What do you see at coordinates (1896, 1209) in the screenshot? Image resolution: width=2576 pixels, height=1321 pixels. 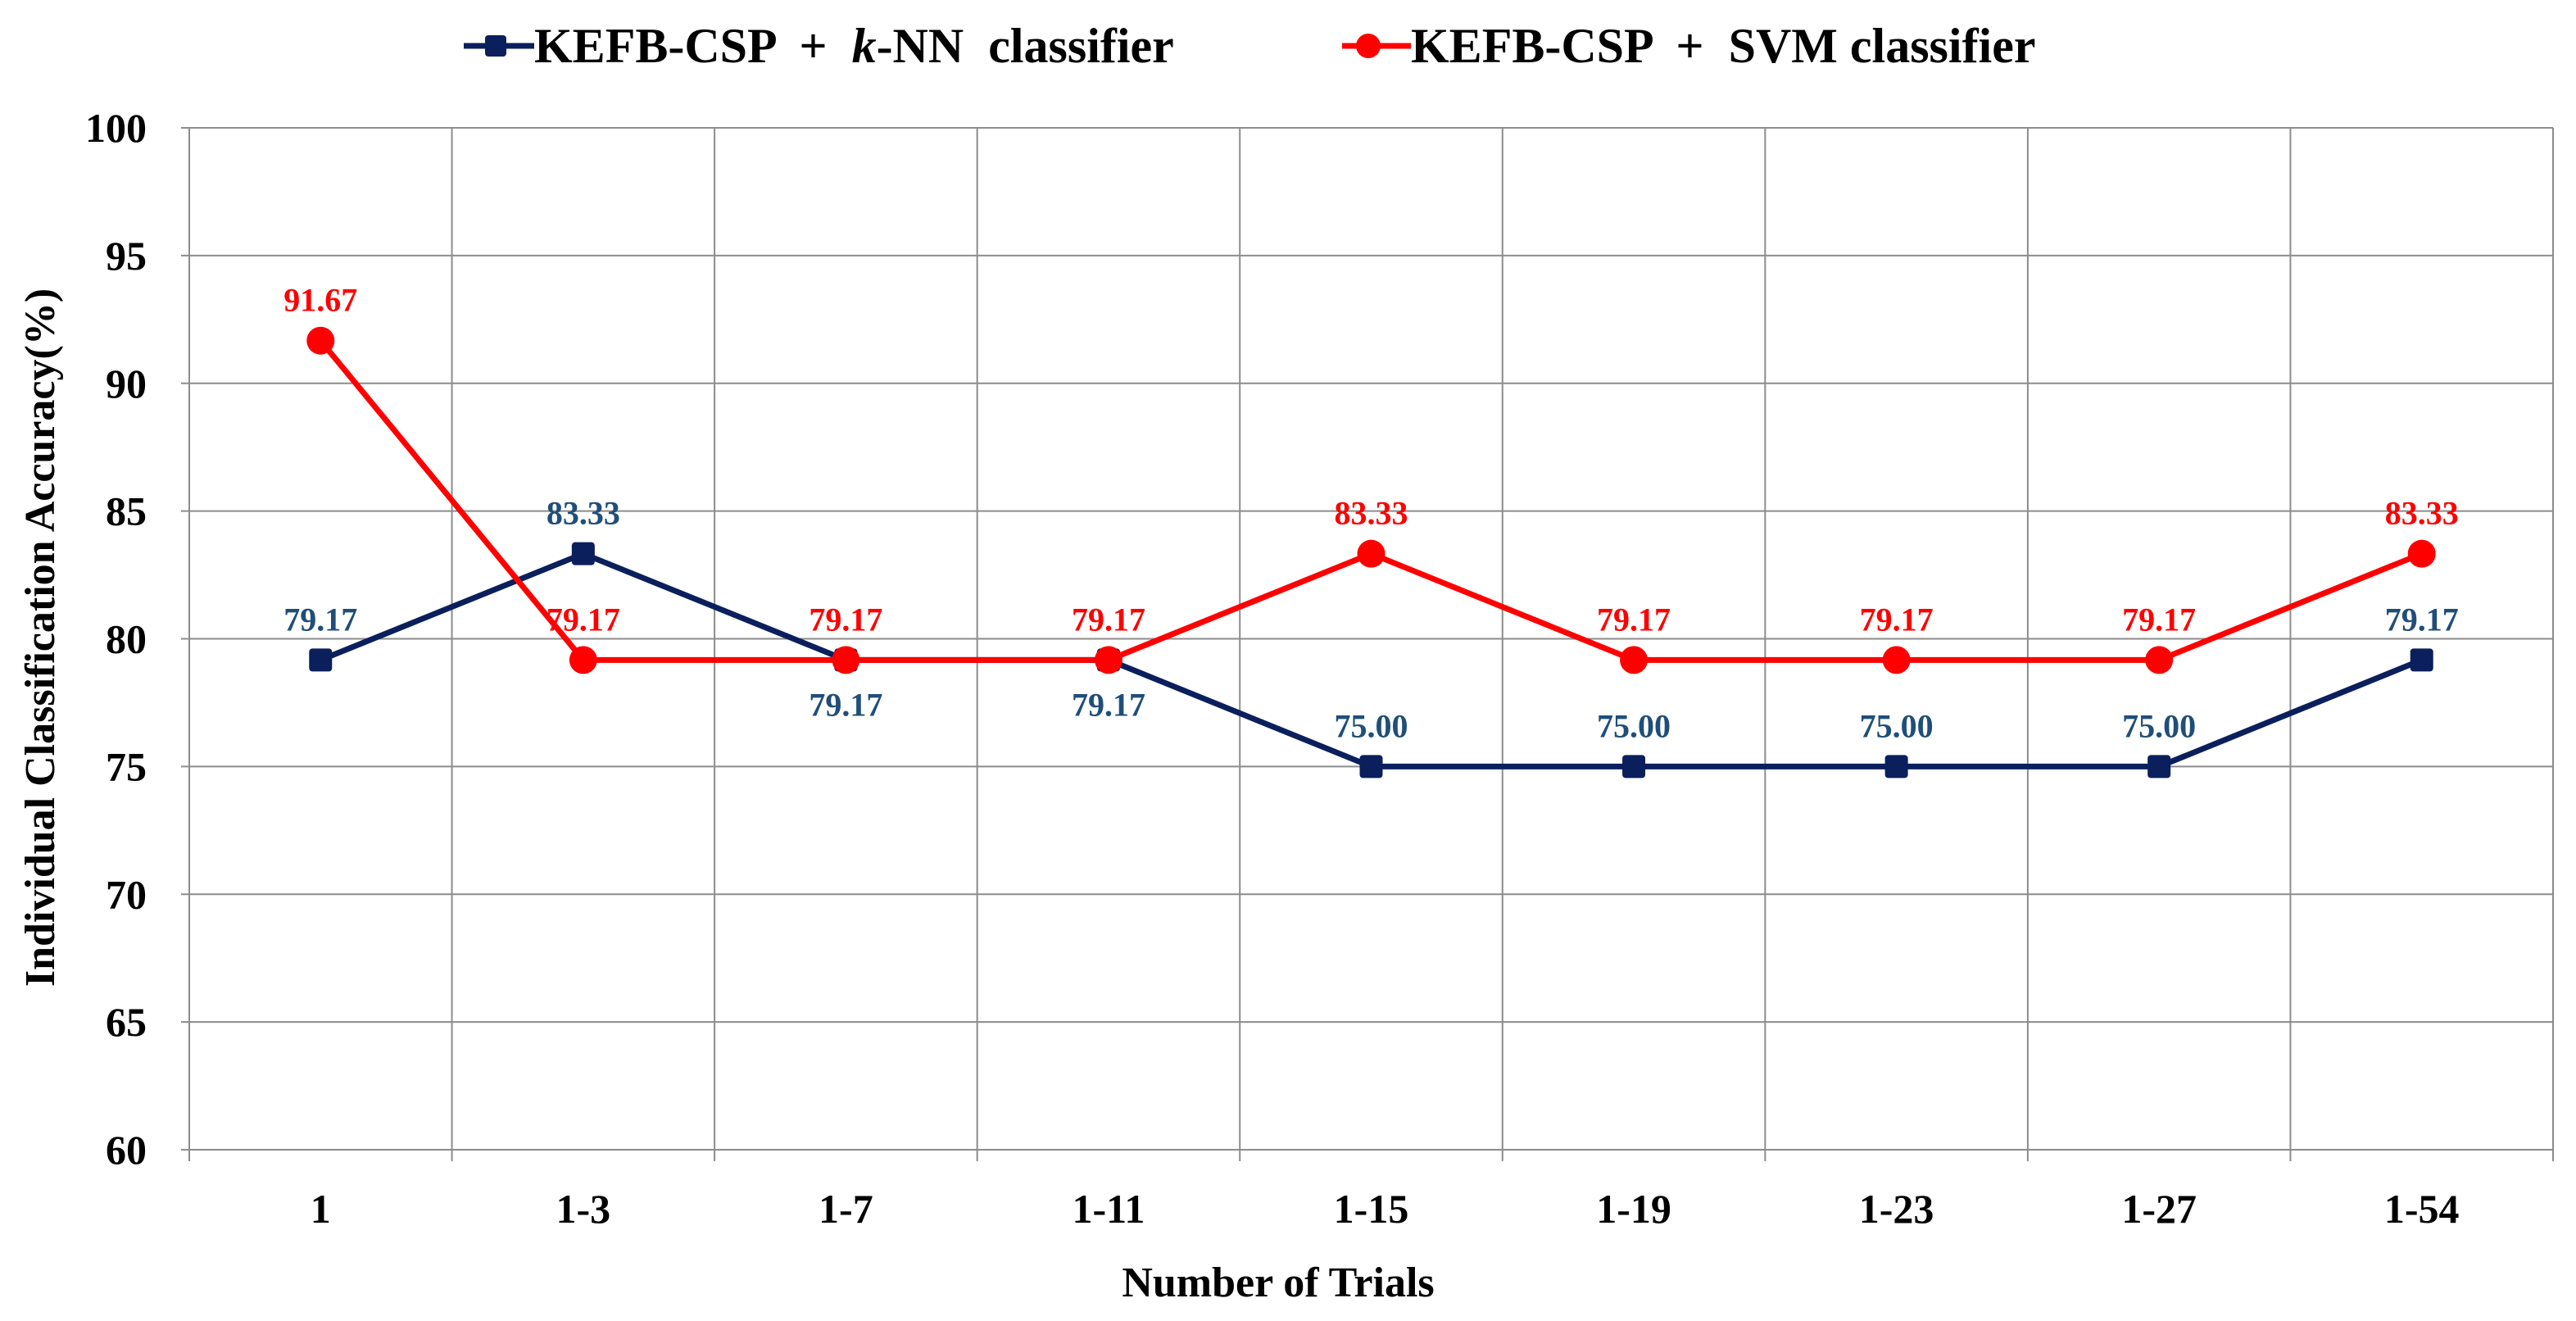 I see `x-tick-label: 1-23` at bounding box center [1896, 1209].